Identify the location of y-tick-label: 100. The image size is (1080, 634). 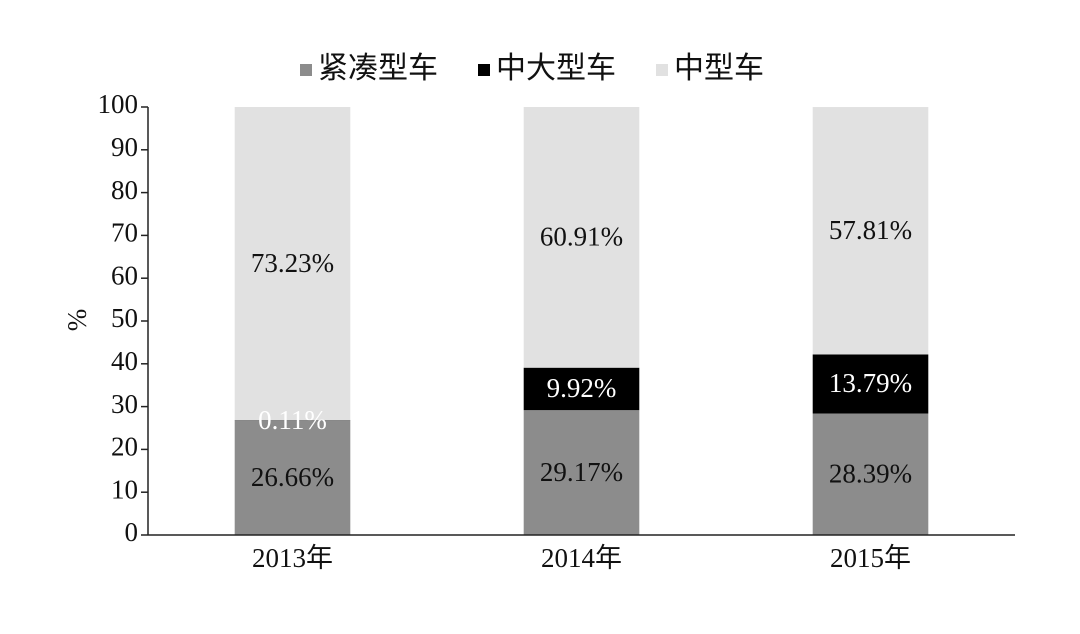
(118, 104).